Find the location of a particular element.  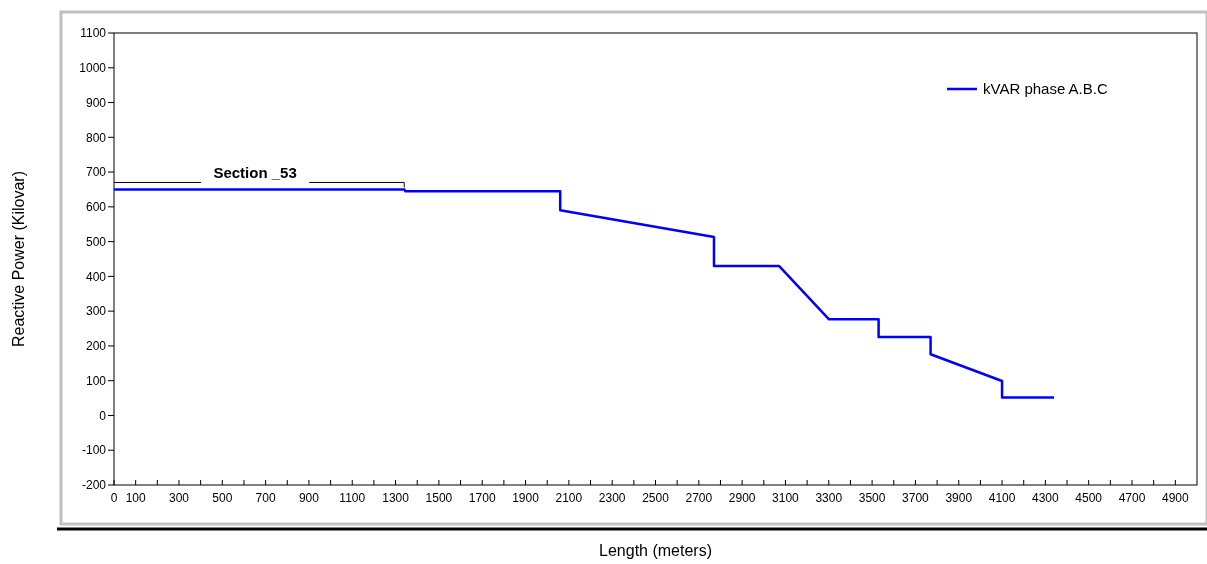

x-tick-label: 500 is located at coordinates (222, 498).